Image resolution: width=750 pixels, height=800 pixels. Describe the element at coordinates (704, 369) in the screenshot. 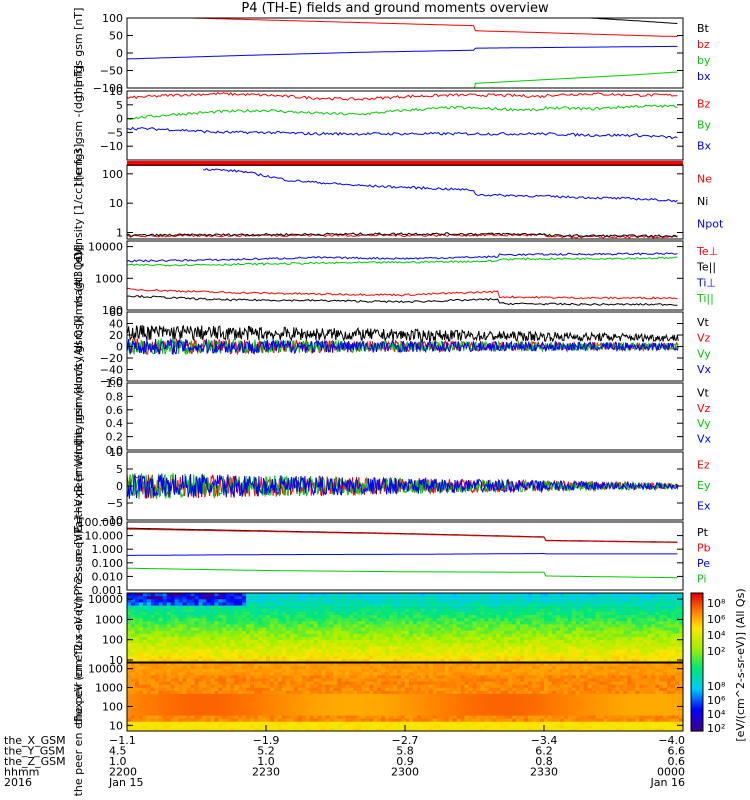

I see `legend-label: Vx` at that location.